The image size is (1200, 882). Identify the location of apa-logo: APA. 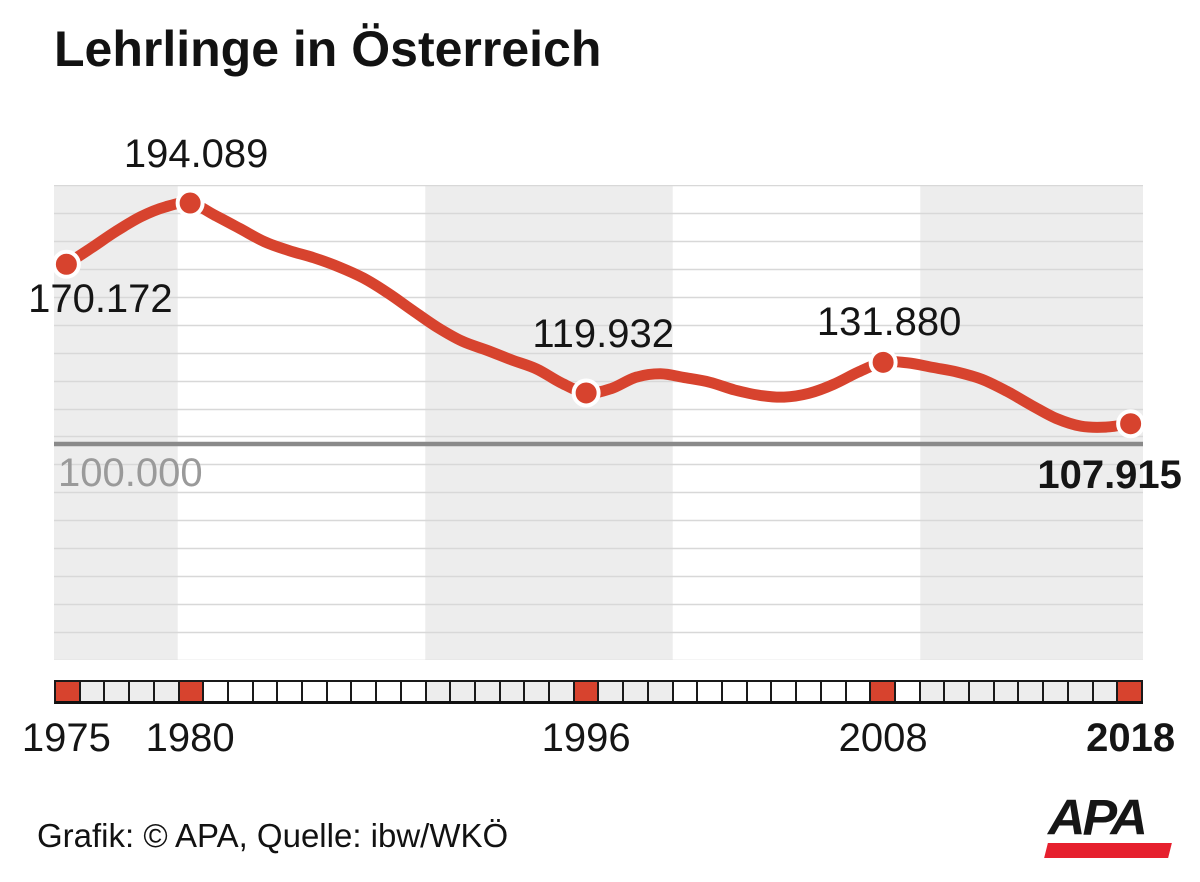
(1110, 823).